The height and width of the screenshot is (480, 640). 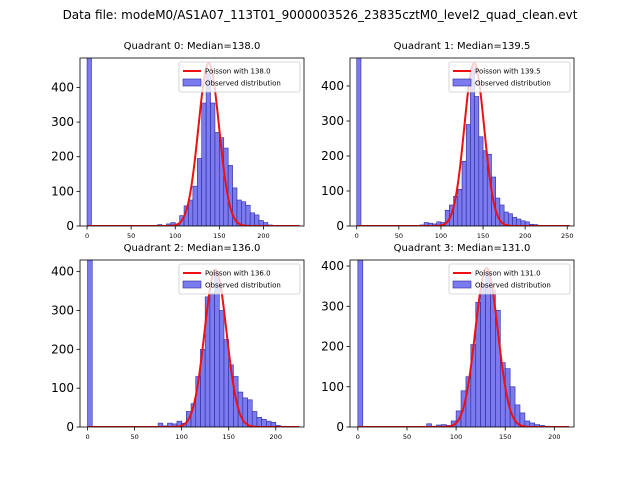 I want to click on legend: Poisson with 139.5 Observed distribution, so click(x=509, y=77).